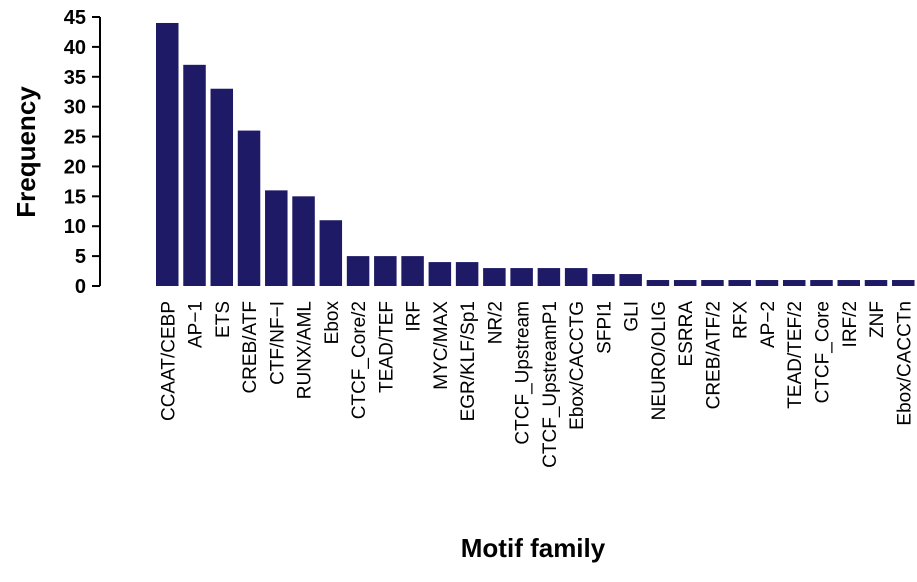  I want to click on x-tick-label-27: Ebox/CACCTn, so click(904, 363).